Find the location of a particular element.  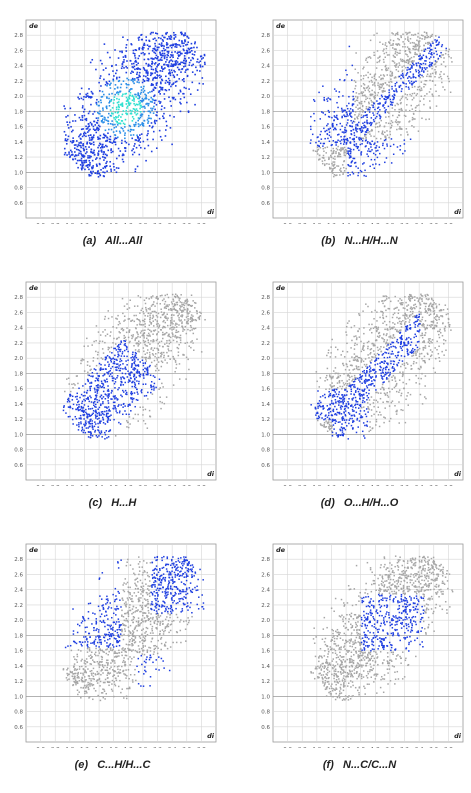

y-tick-label: 1.2 is located at coordinates (18, 420).